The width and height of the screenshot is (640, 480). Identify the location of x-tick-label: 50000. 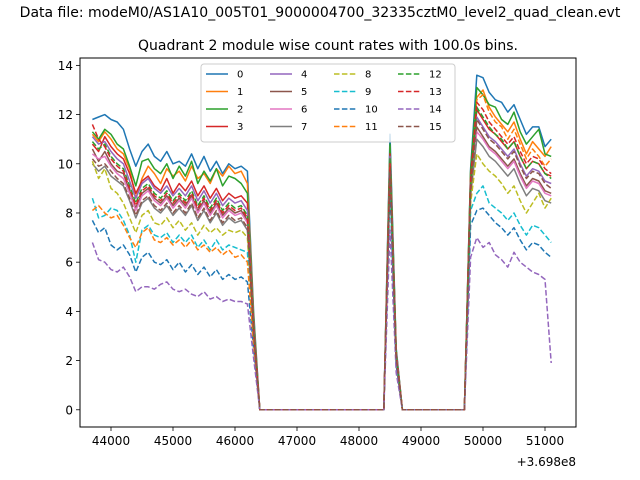
(483, 441).